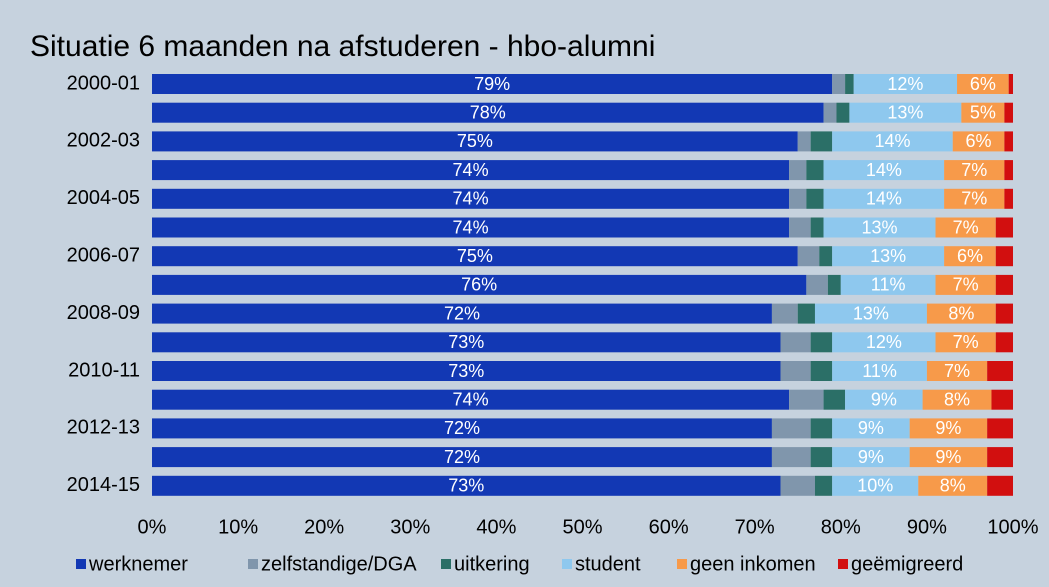 This screenshot has width=1049, height=587. What do you see at coordinates (103, 313) in the screenshot?
I see `y-tick-label: 2008-09` at bounding box center [103, 313].